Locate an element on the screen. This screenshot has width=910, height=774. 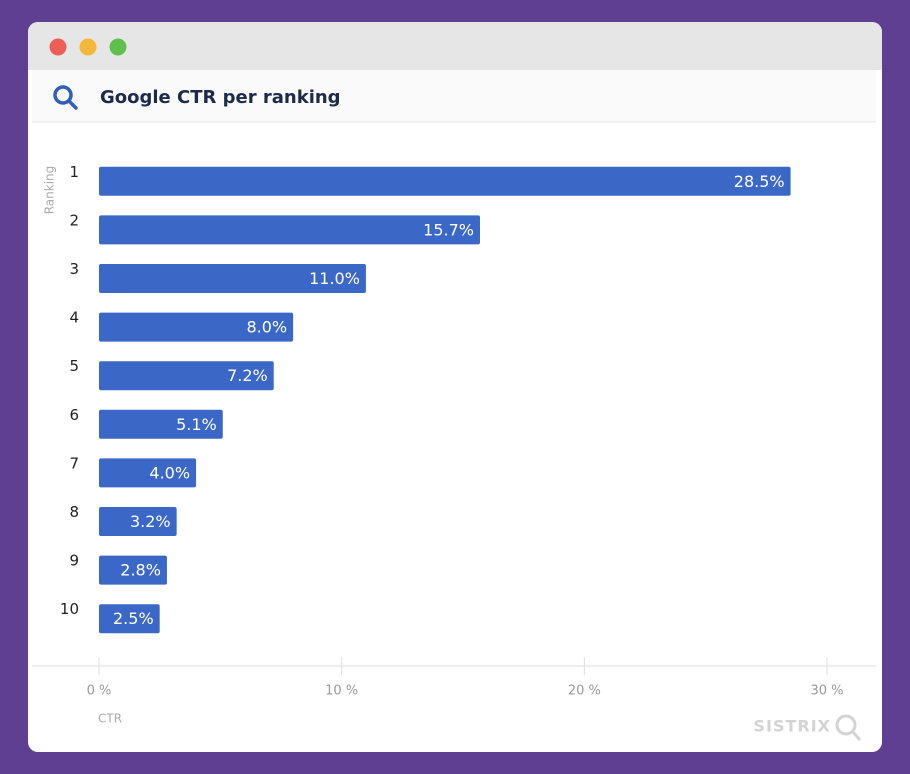
y-tick-label: 3 is located at coordinates (74, 269).